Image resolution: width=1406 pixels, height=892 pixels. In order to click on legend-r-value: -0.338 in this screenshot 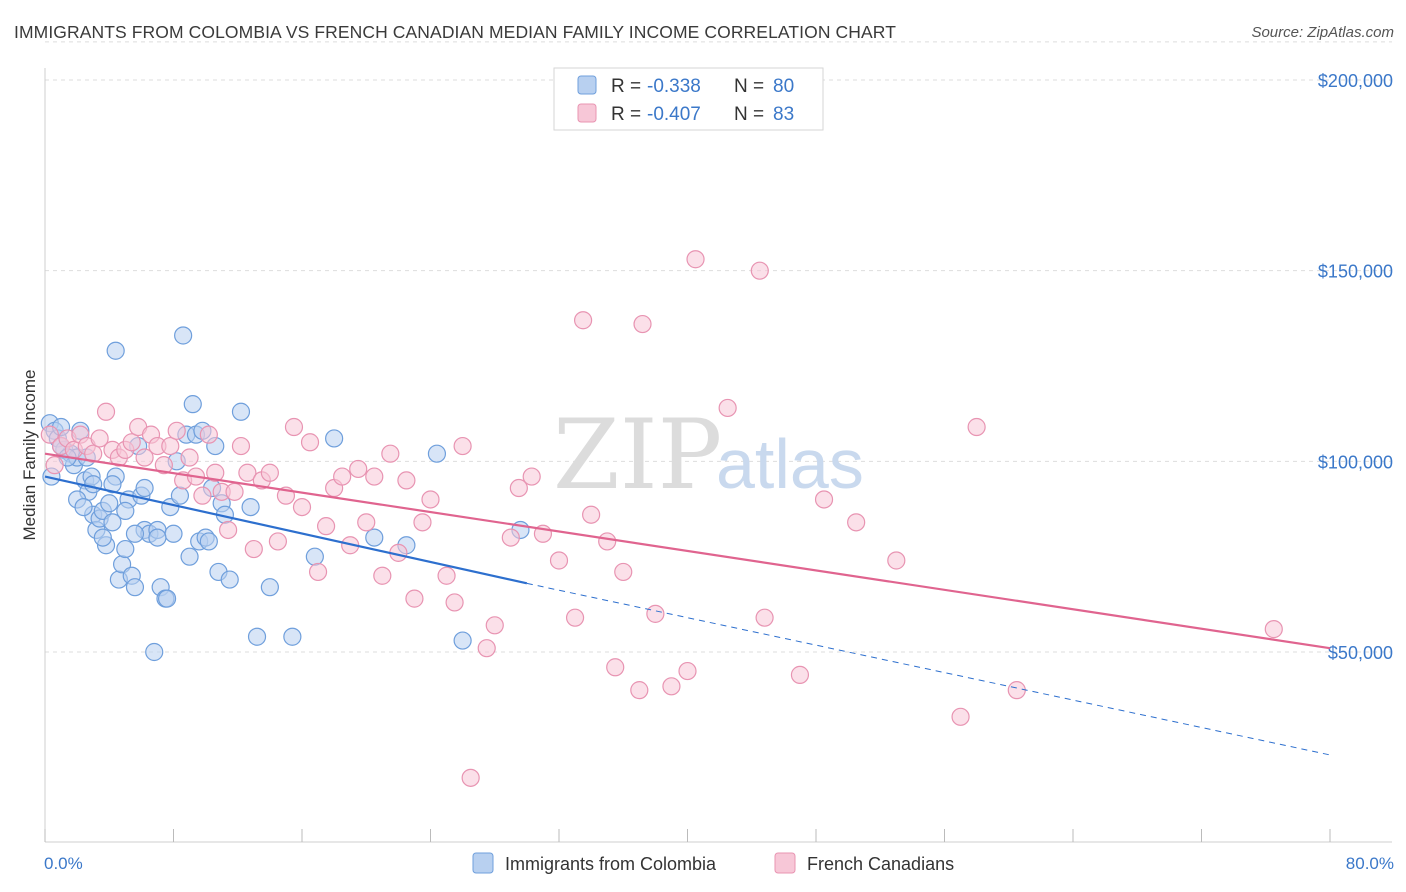, I will do `click(674, 86)`.